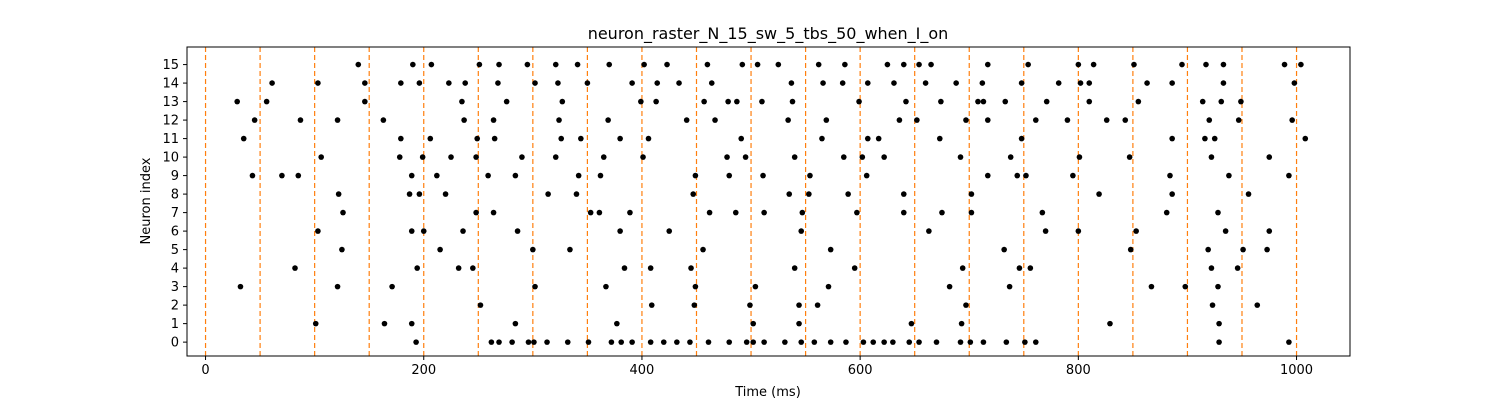 This screenshot has height=400, width=1500. What do you see at coordinates (175, 195) in the screenshot?
I see `y-tick-label: 8` at bounding box center [175, 195].